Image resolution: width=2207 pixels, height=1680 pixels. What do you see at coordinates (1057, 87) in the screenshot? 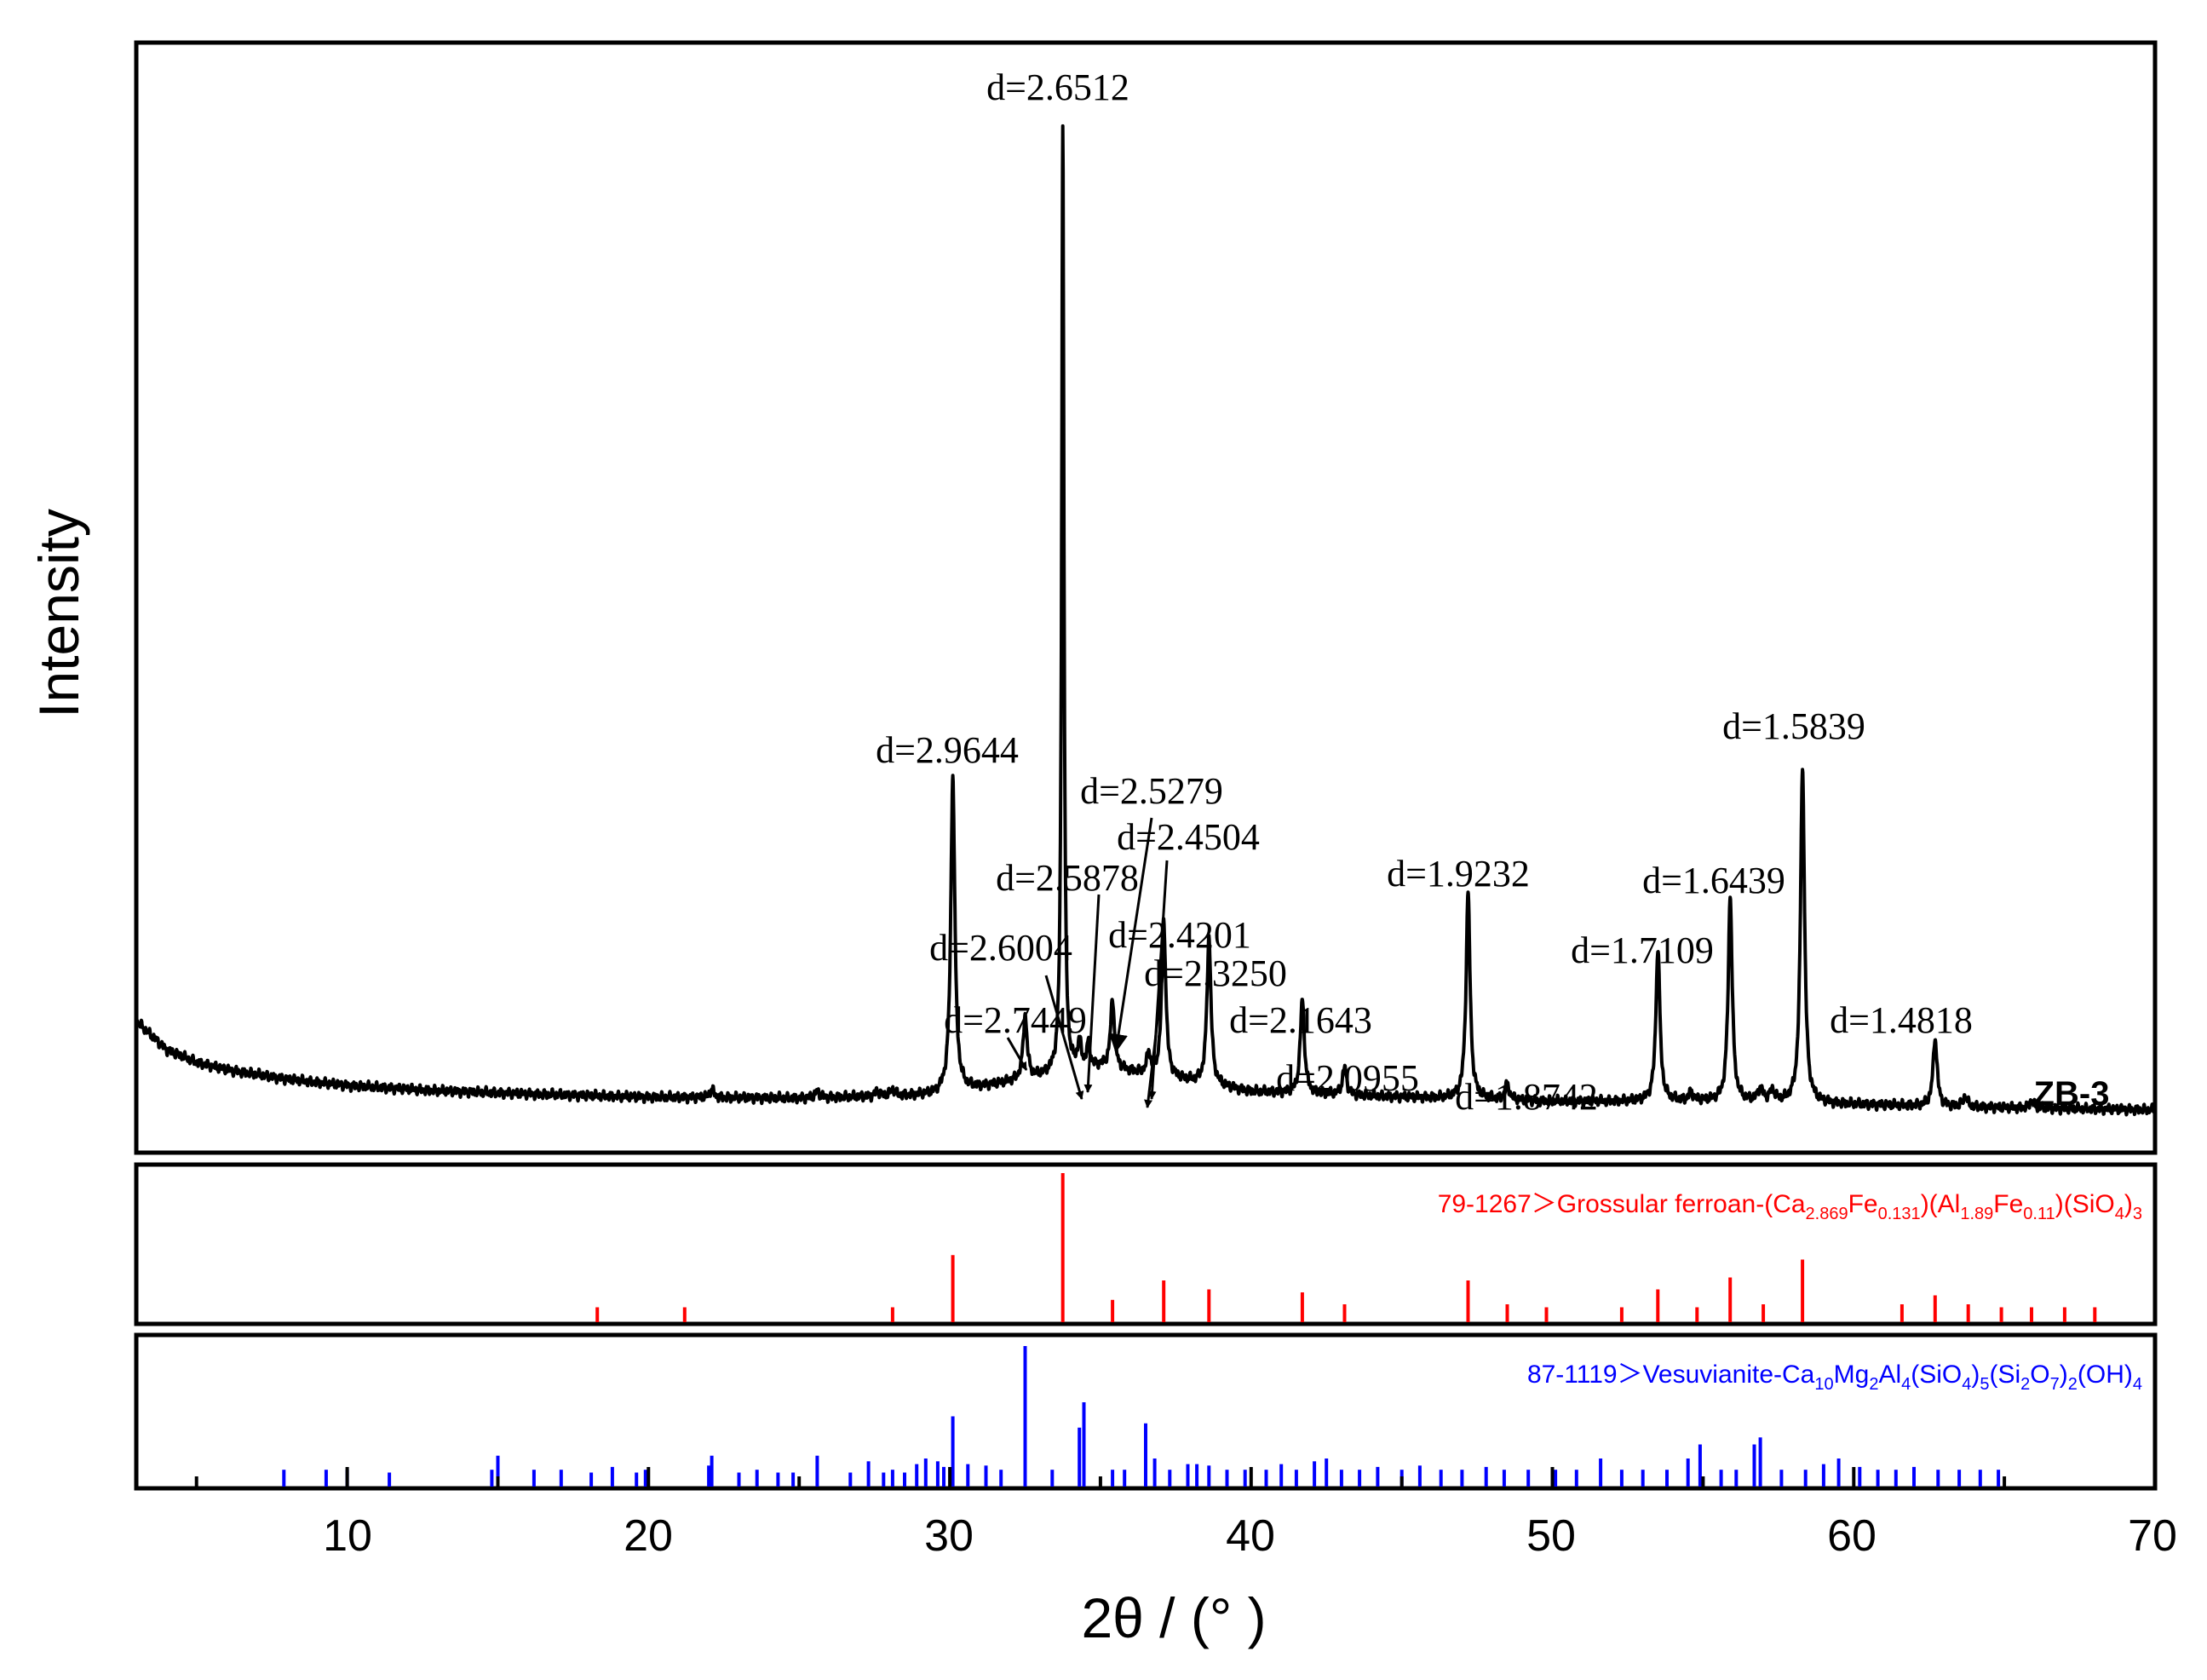
I see `peak-label-2.6512: d=2.6512` at bounding box center [1057, 87].